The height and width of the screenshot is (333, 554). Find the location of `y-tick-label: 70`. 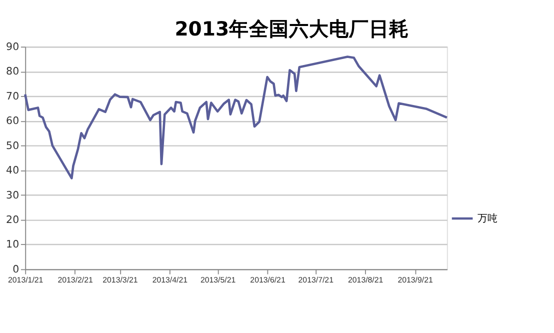

y-tick-label: 70 is located at coordinates (13, 96).